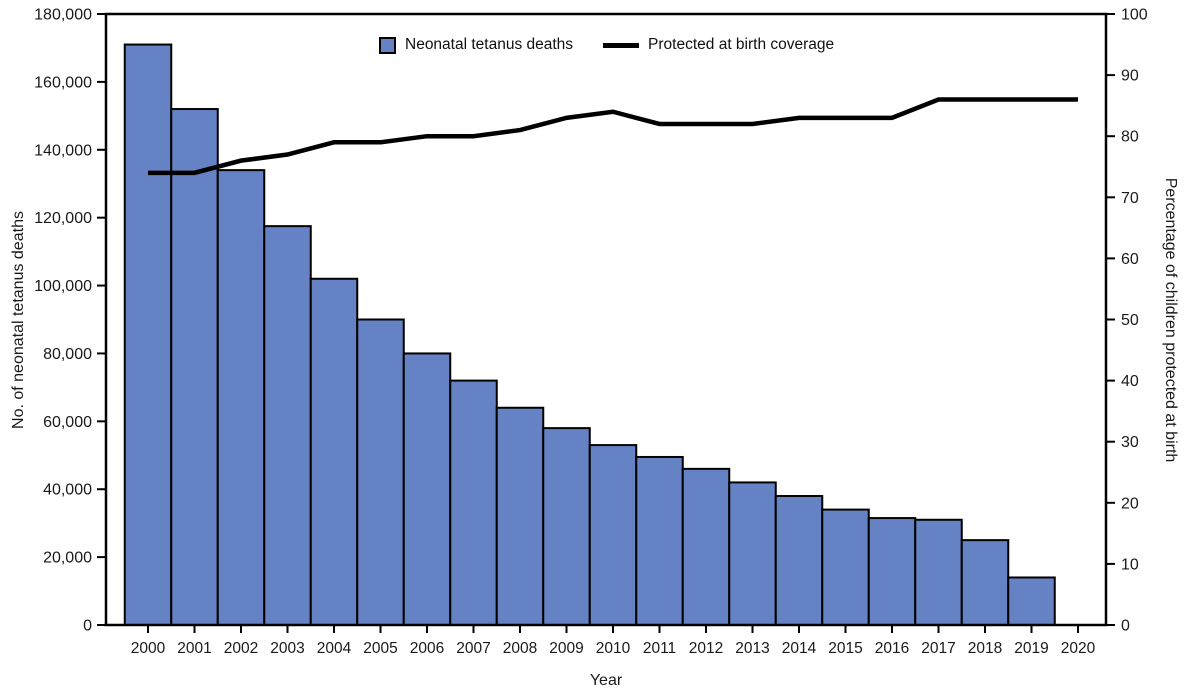 Image resolution: width=1185 pixels, height=699 pixels. I want to click on x-tick-label-2012: 2012, so click(706, 648).